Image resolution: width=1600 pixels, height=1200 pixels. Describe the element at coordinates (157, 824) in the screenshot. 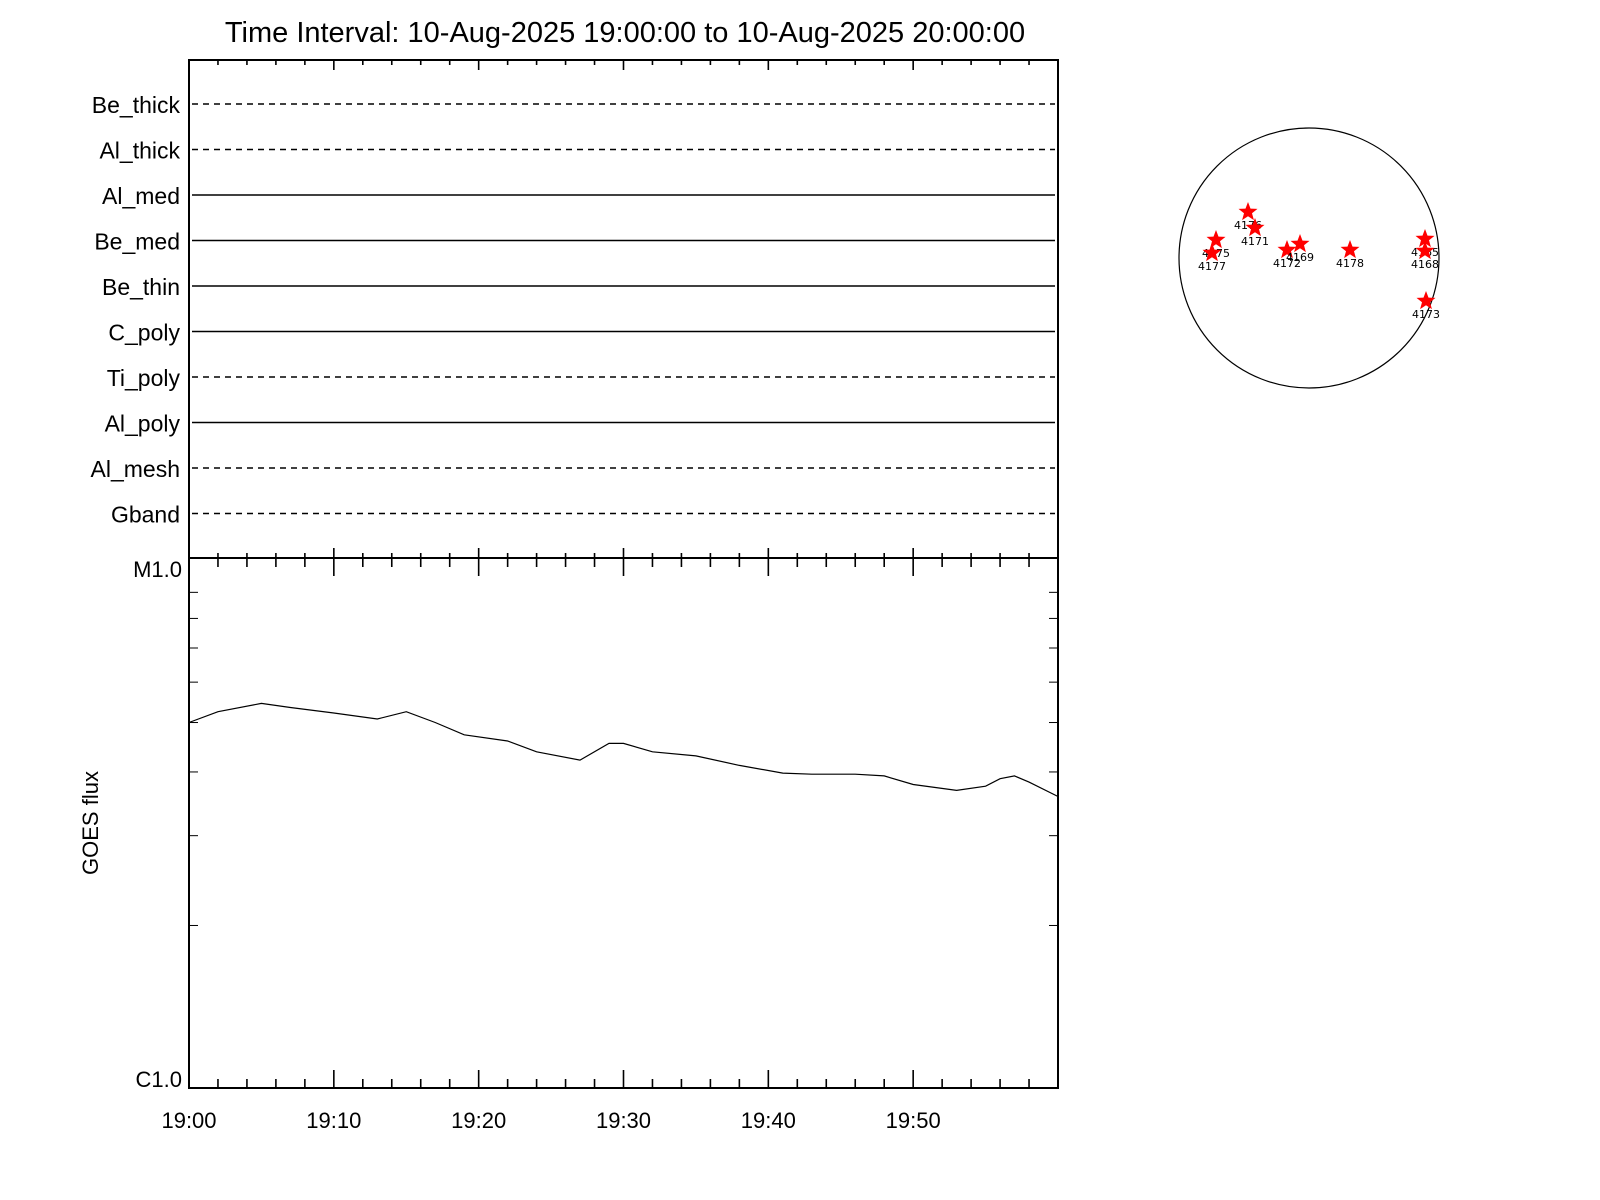

I see `goes-y-tick-labels: M1.0 C1.0` at that location.